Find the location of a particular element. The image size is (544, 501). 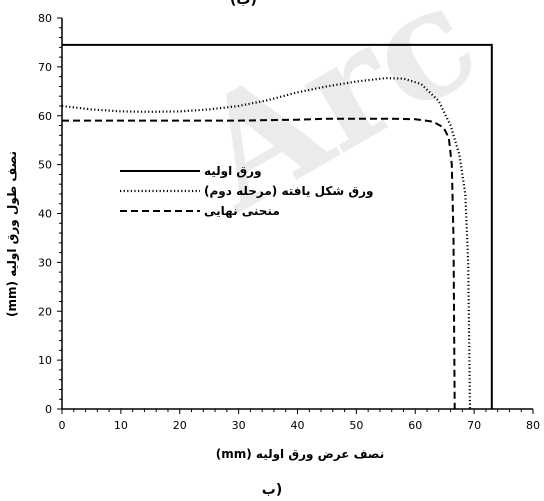

legend-label-2: ورق شکل یافته (مرحله دوم) is located at coordinates (288, 191).